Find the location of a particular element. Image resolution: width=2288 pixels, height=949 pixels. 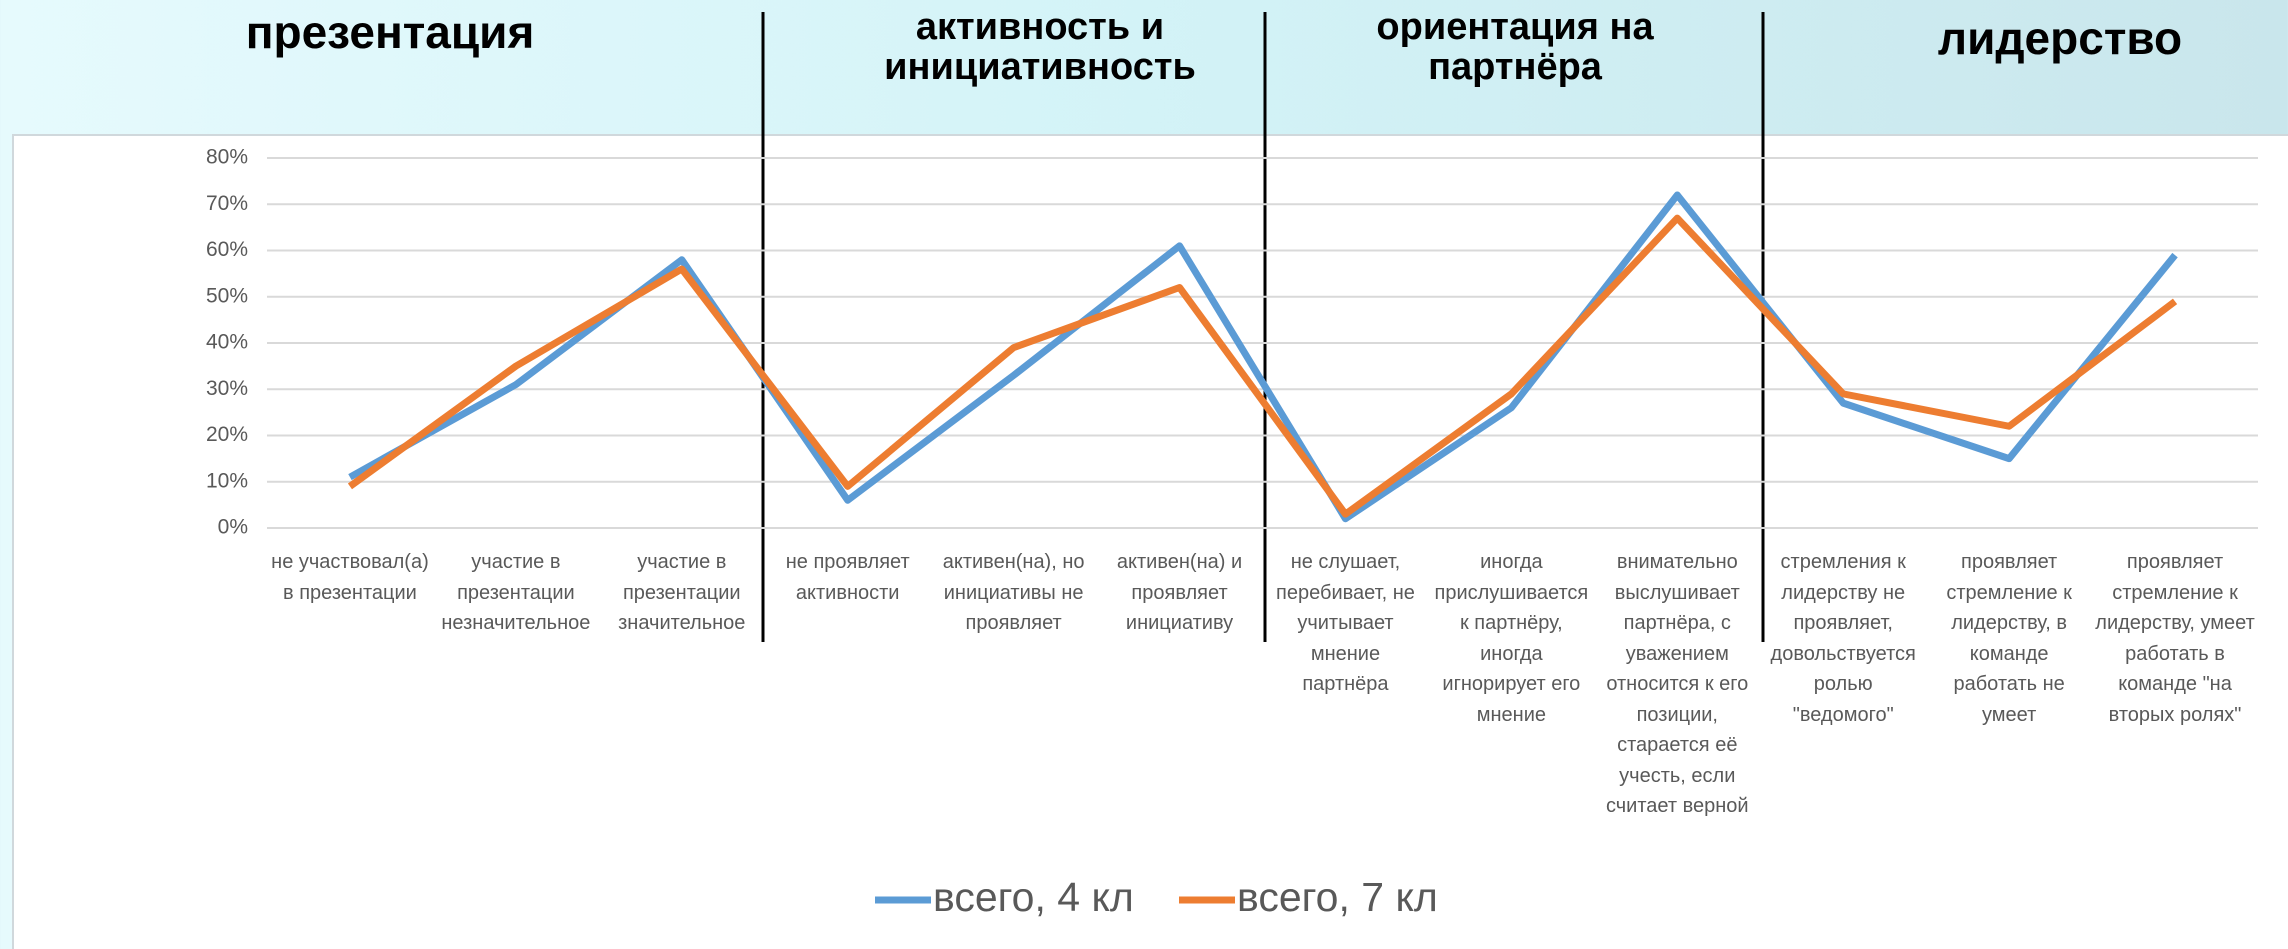

y-tick-label: 50% is located at coordinates (227, 295).